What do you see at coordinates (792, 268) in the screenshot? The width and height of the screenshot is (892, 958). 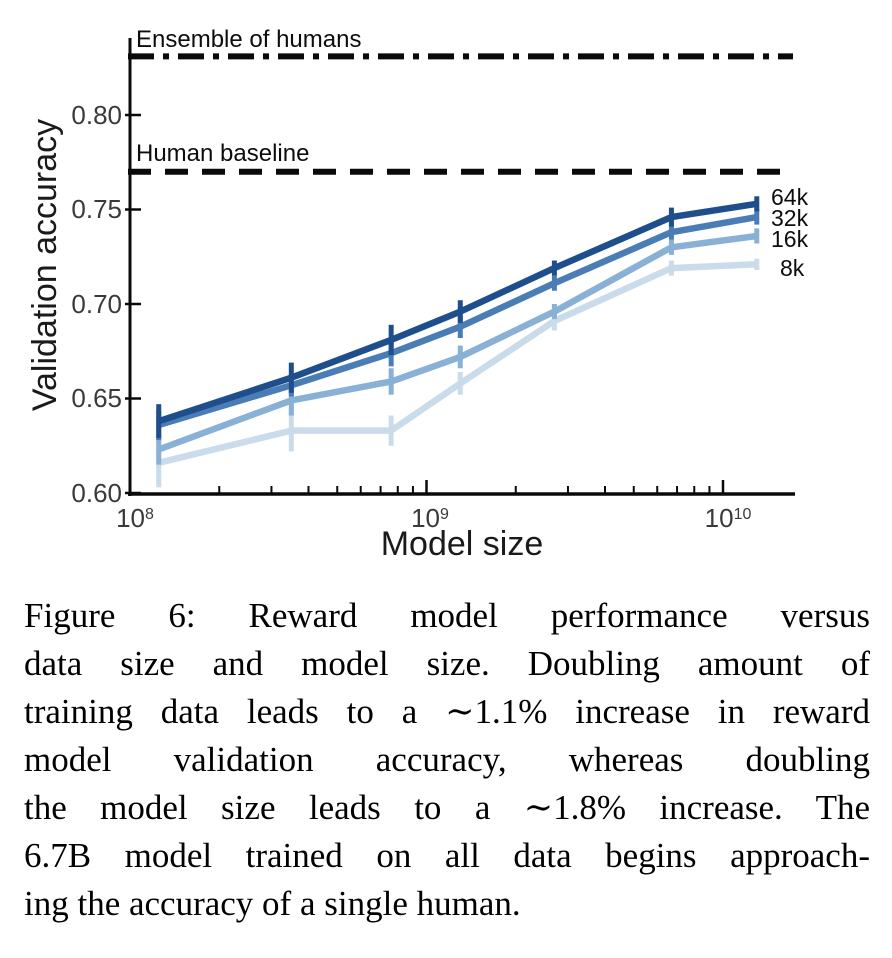 I see `series-label-8k: 8k` at bounding box center [792, 268].